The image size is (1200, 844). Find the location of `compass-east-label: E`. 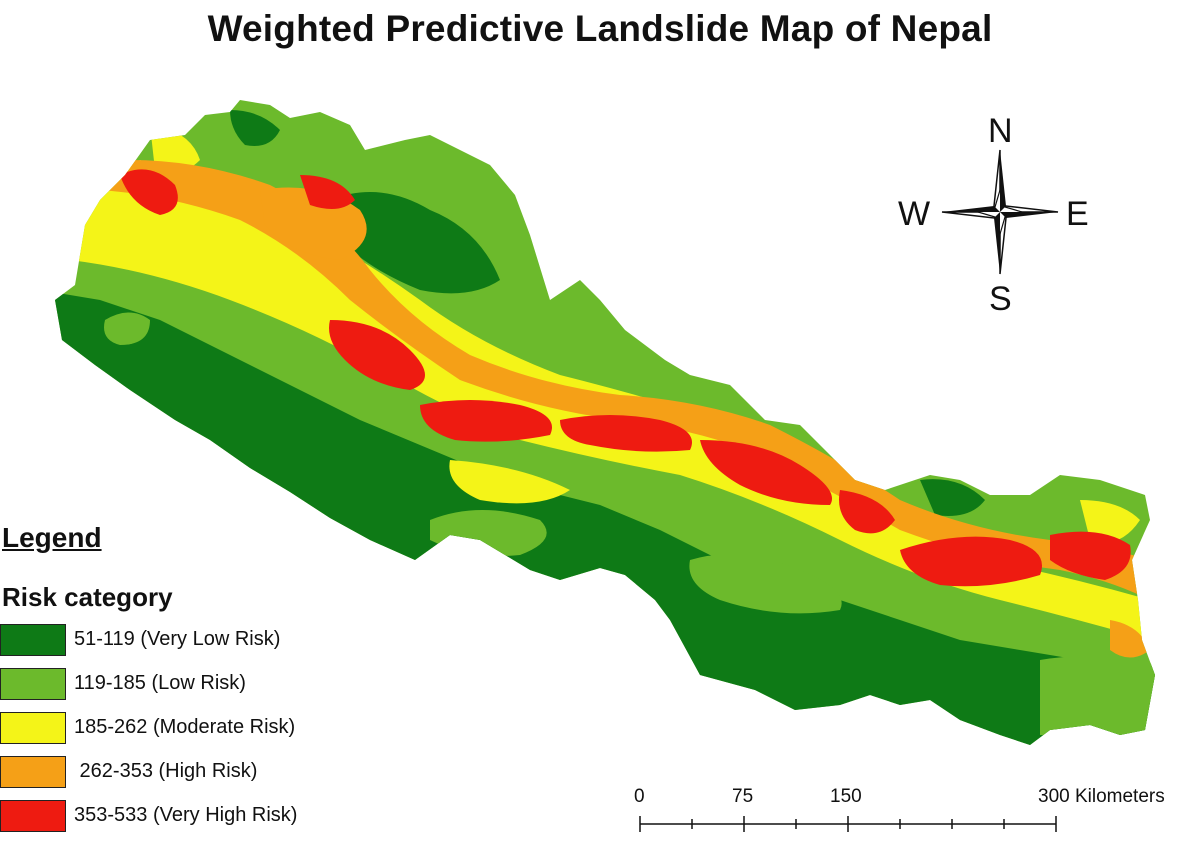

compass-east-label: E is located at coordinates (1077, 214).